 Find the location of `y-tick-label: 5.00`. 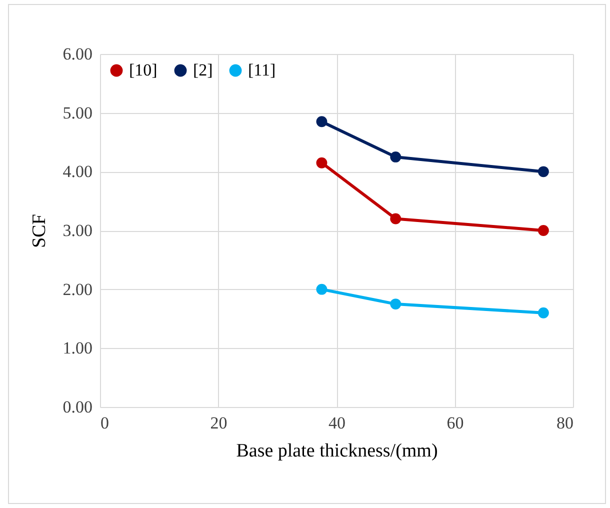

y-tick-label: 5.00 is located at coordinates (77, 112).